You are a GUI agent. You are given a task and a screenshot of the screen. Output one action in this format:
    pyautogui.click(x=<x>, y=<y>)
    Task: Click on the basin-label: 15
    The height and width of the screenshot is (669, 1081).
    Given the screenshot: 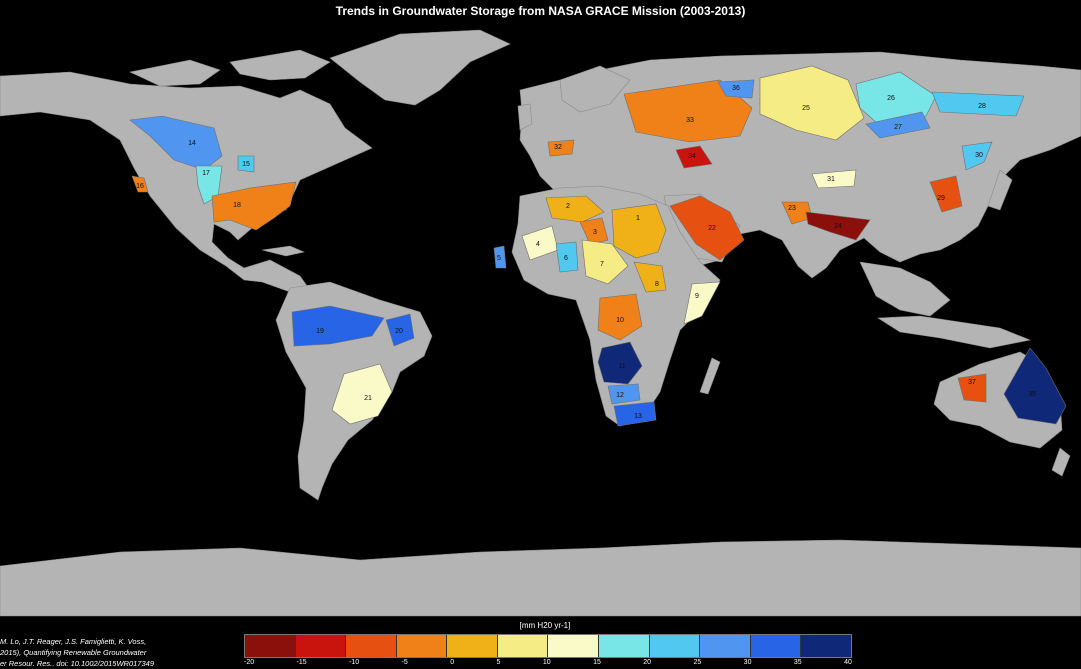 What is the action you would take?
    pyautogui.click(x=246, y=164)
    